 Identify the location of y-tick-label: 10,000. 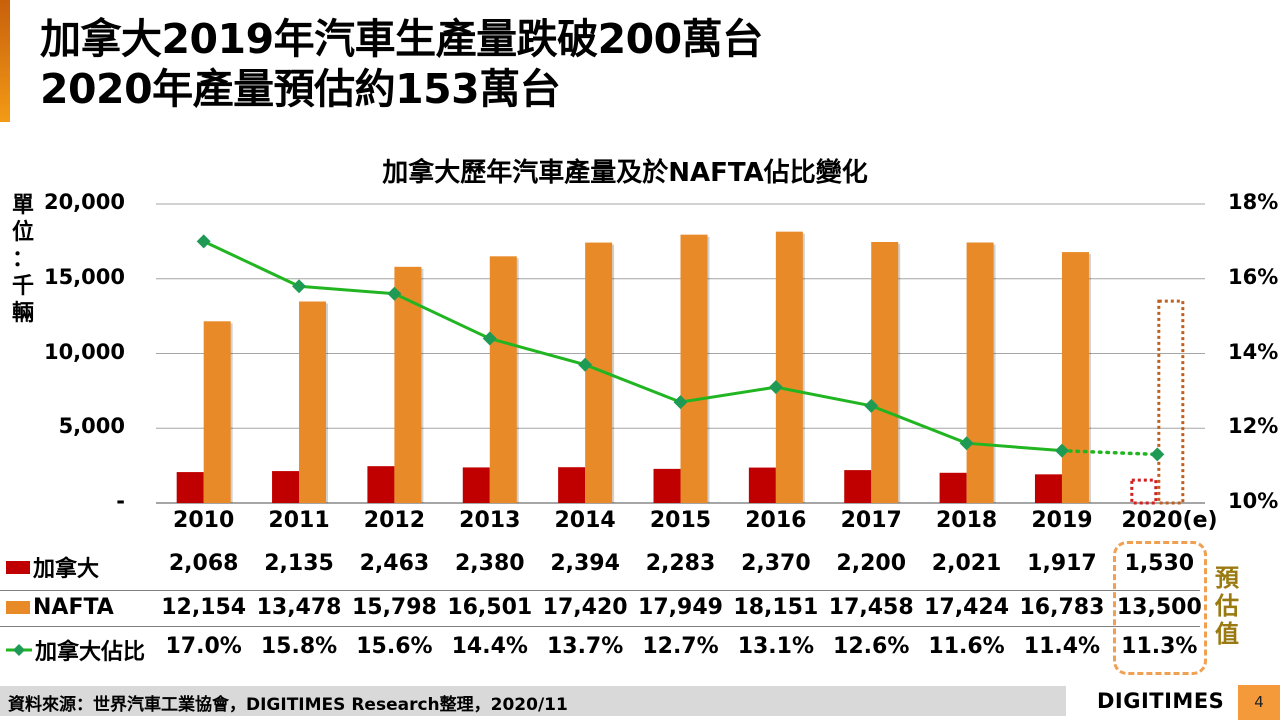
(84, 351).